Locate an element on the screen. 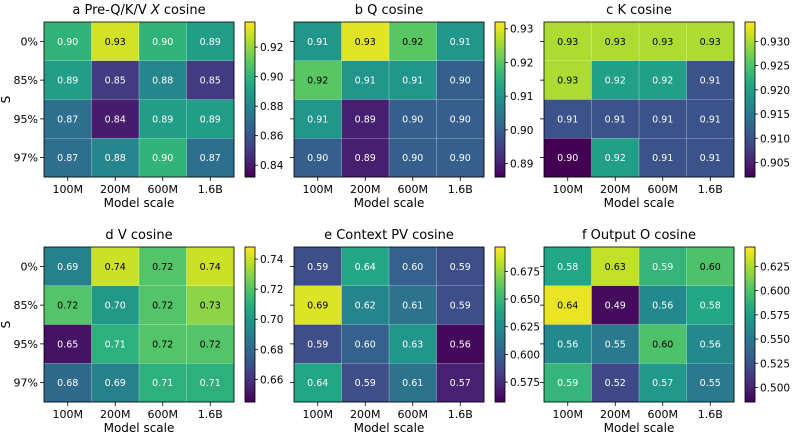  panel-letter: f is located at coordinates (586, 235).